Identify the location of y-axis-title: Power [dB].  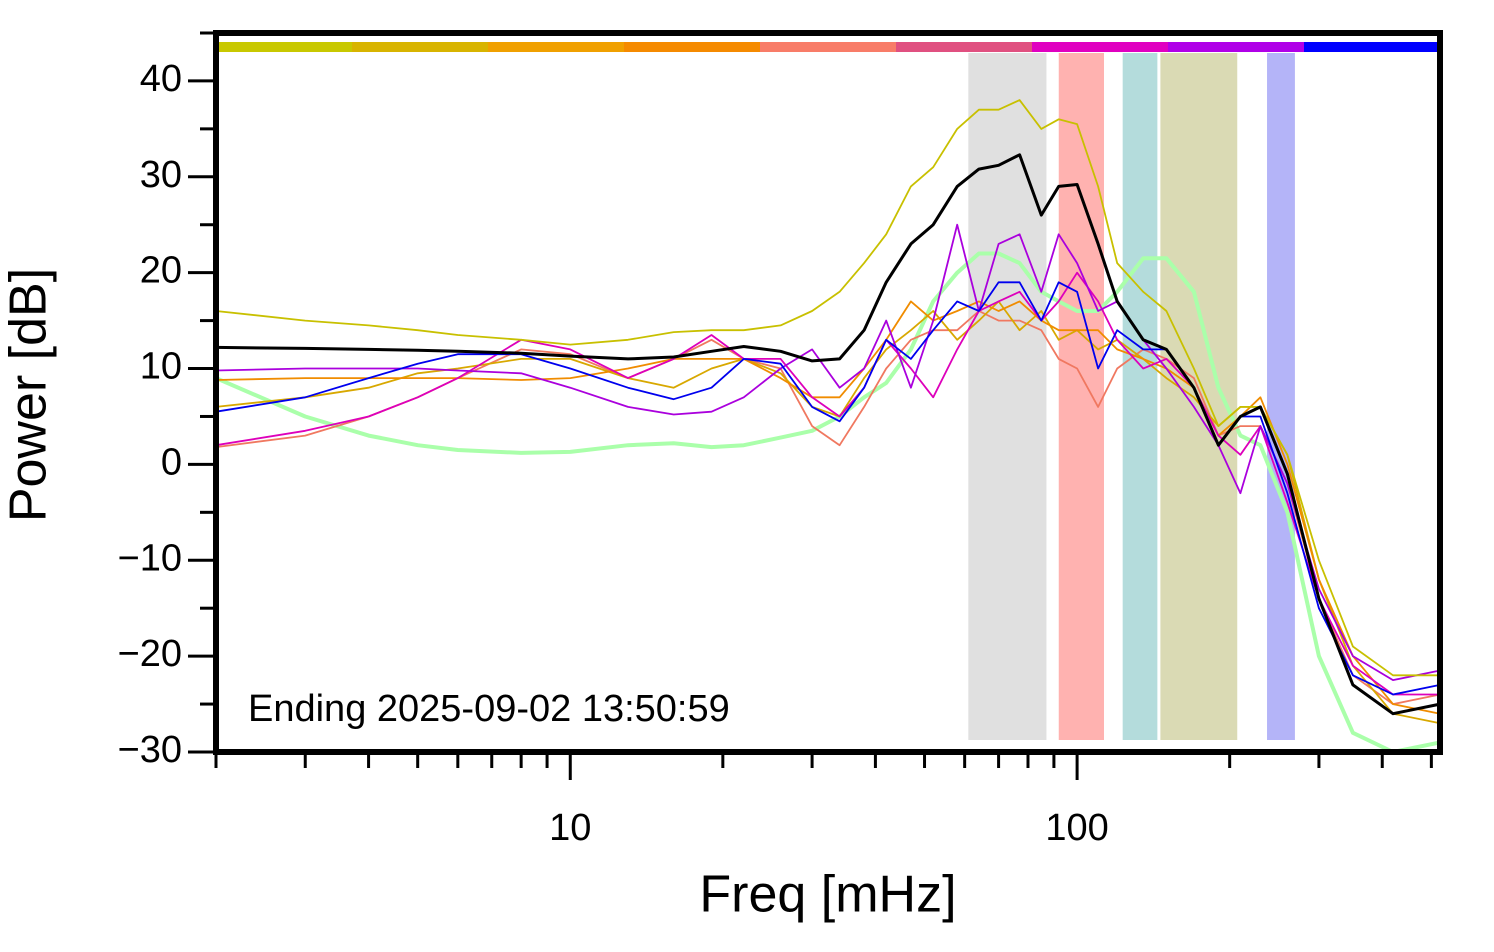
(29, 395).